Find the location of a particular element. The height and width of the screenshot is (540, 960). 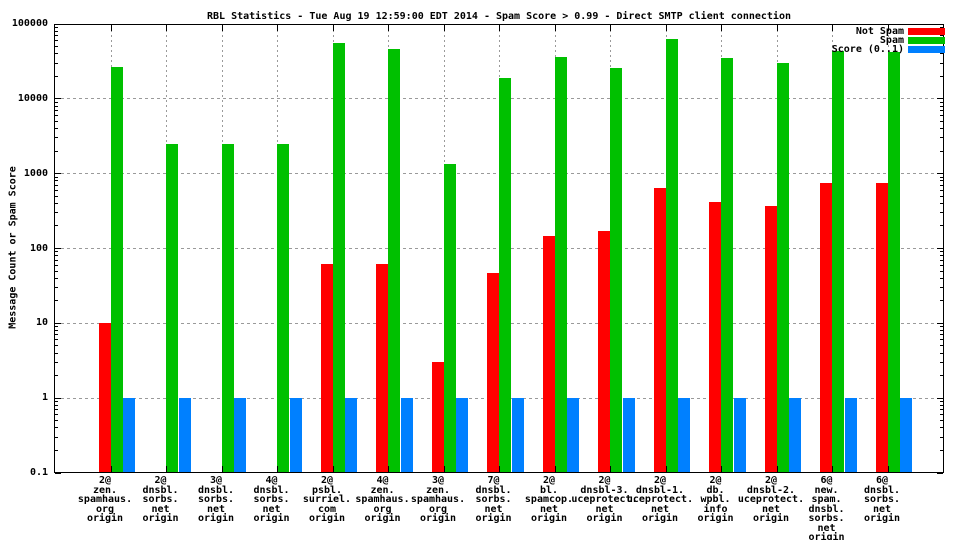

x-category-label-7: 7@ dnsbl. sorbs. net origin is located at coordinates (493, 499).